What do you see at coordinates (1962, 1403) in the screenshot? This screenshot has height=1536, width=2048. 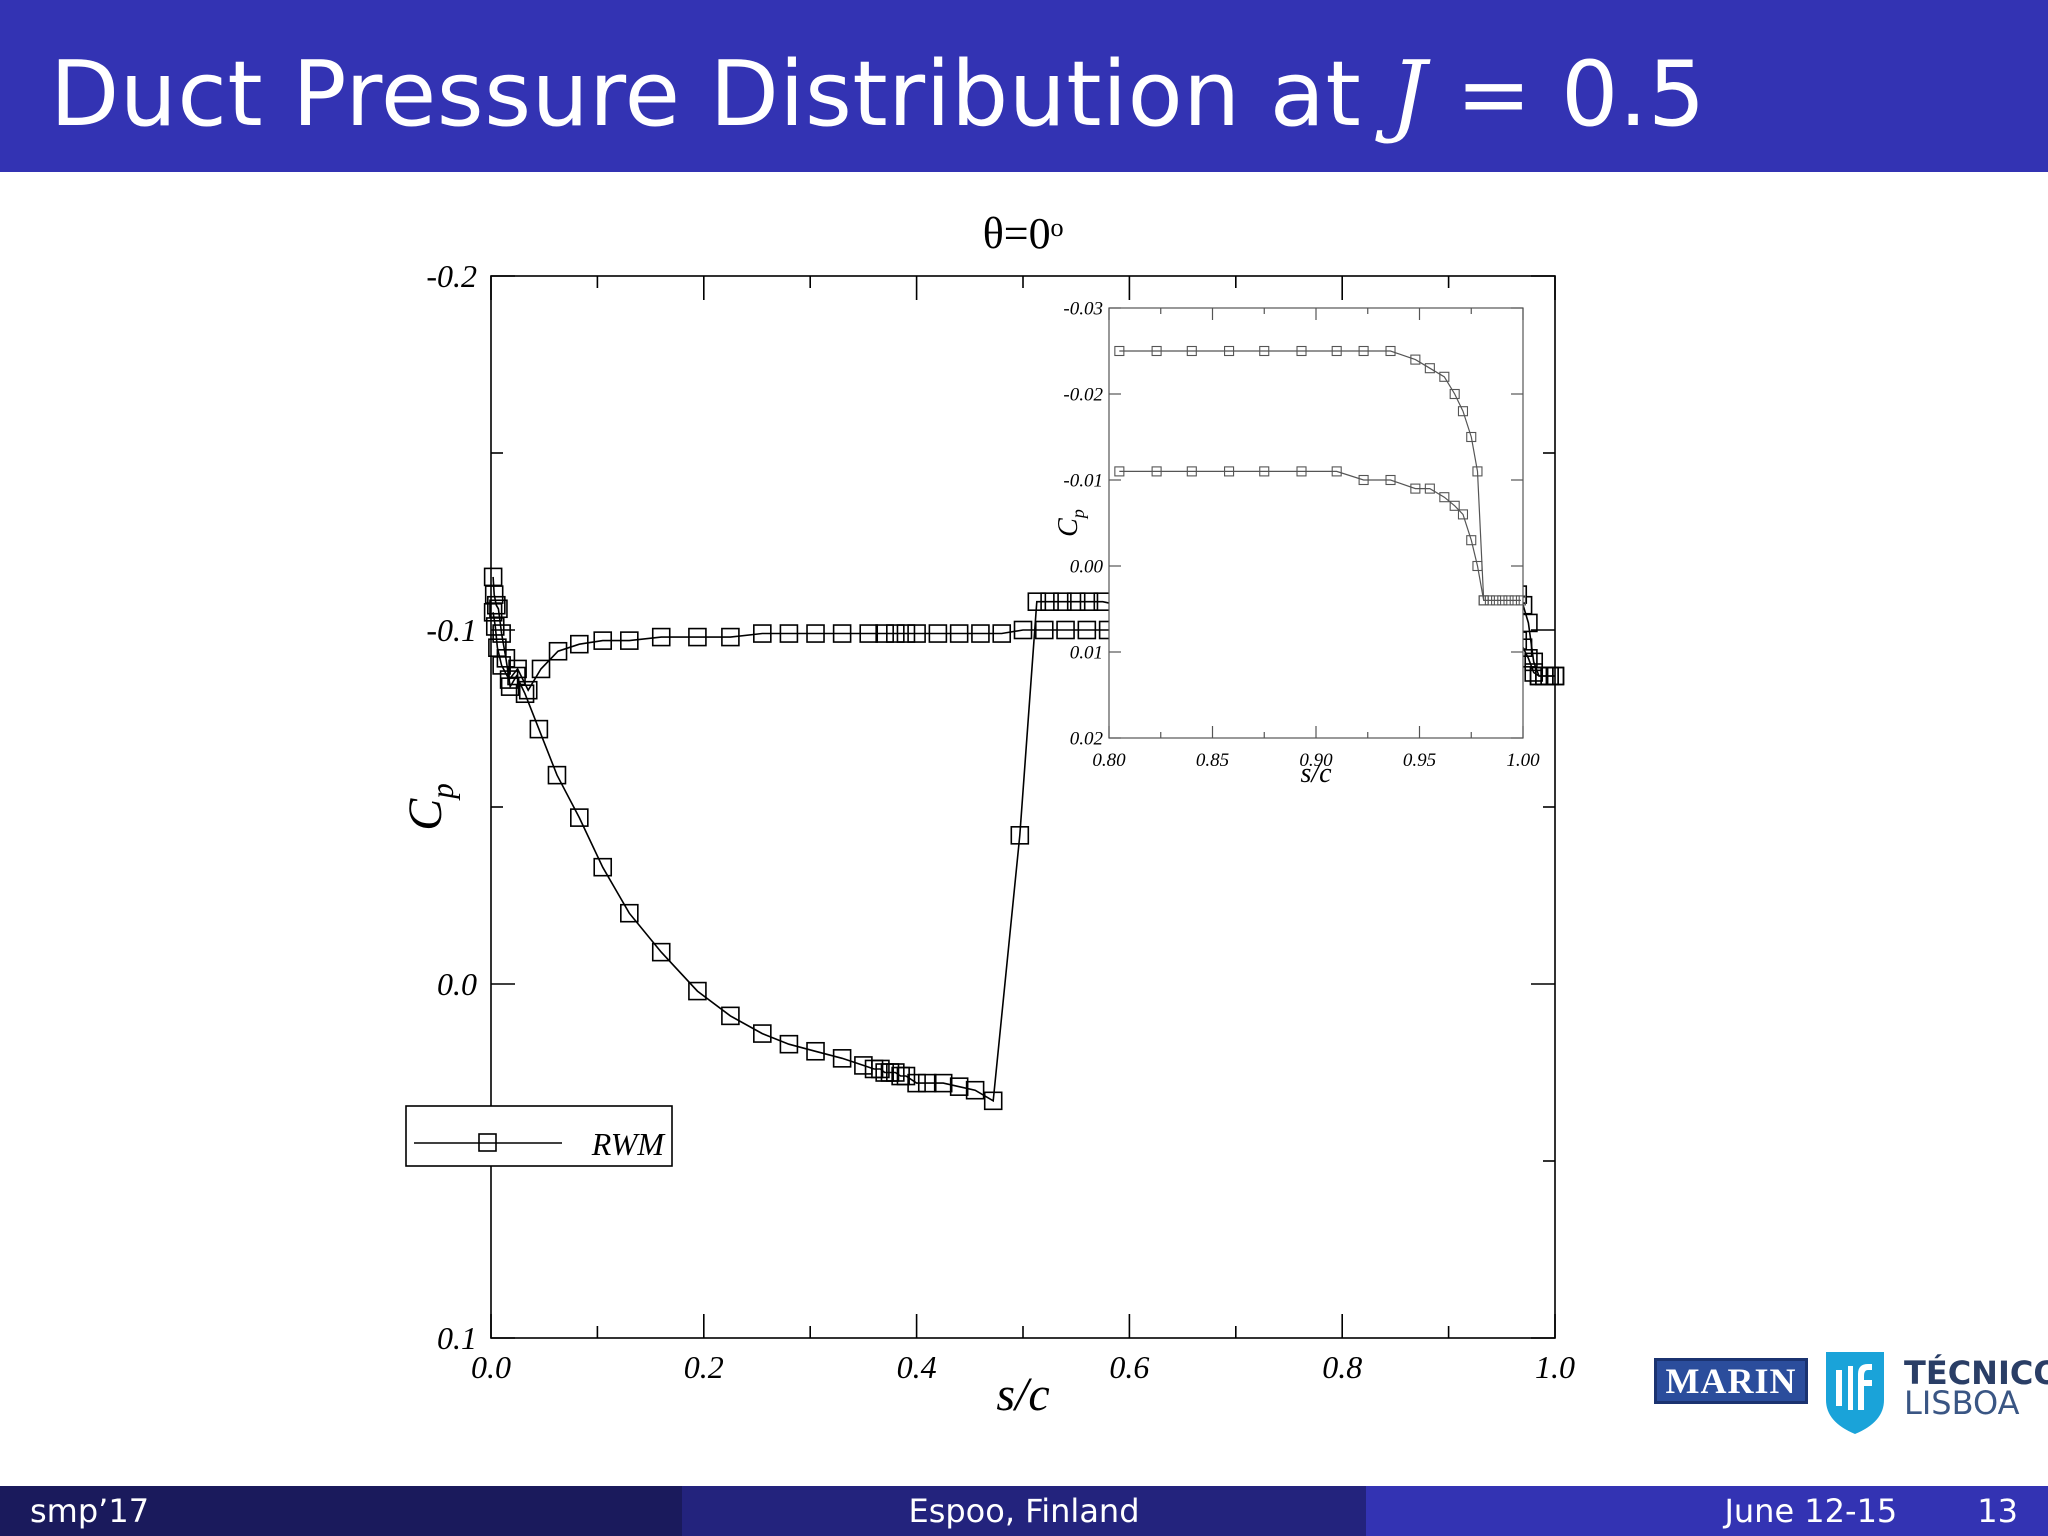 I see `lisboa-text: LISBOA` at bounding box center [1962, 1403].